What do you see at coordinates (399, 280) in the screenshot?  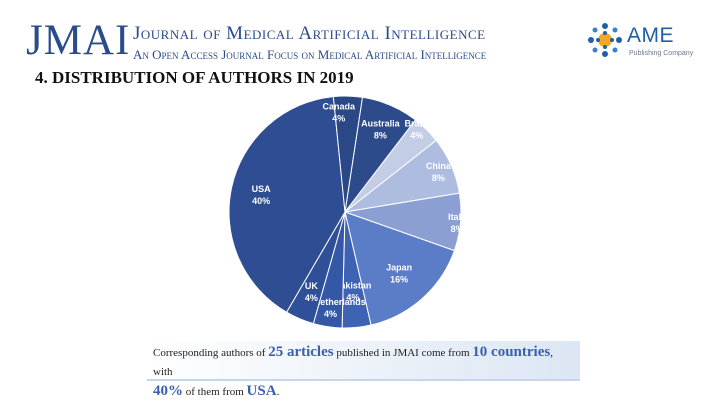 I see `slice-value-japan: 16%` at bounding box center [399, 280].